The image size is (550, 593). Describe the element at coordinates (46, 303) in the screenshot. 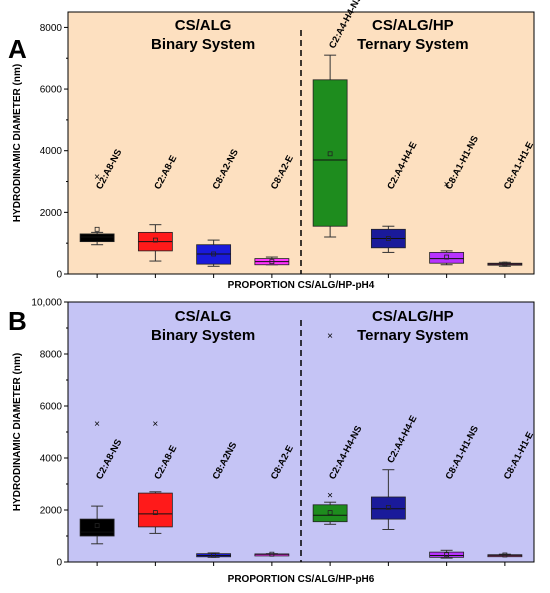

I see `y-tick-label: 10,000` at that location.